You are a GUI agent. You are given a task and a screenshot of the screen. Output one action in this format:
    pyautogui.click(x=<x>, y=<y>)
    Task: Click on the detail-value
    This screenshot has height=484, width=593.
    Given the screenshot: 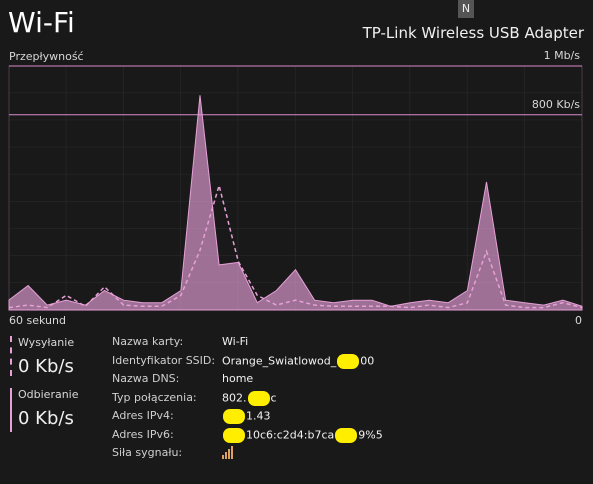 What is the action you would take?
    pyautogui.click(x=229, y=453)
    